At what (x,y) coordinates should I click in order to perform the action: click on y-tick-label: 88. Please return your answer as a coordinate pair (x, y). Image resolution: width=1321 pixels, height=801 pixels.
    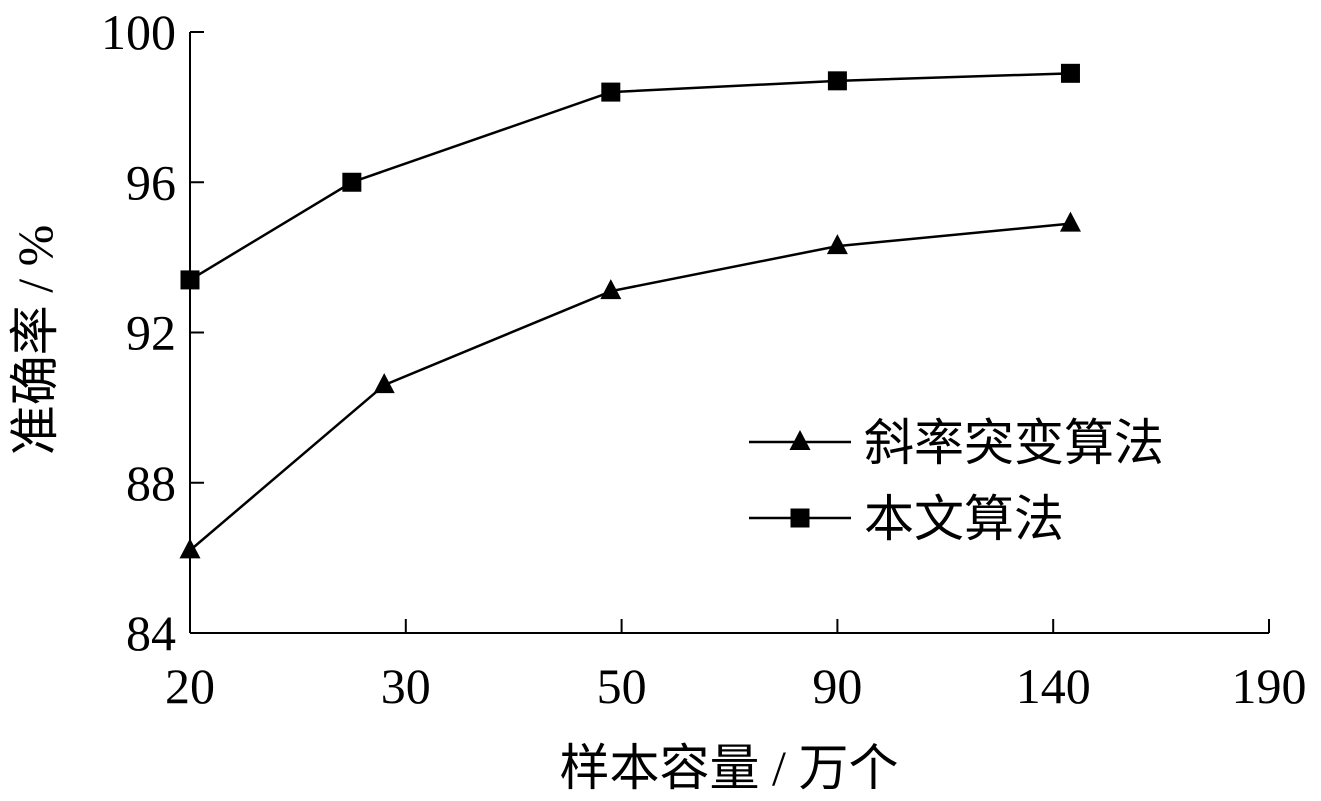
    Looking at the image, I should click on (151, 483).